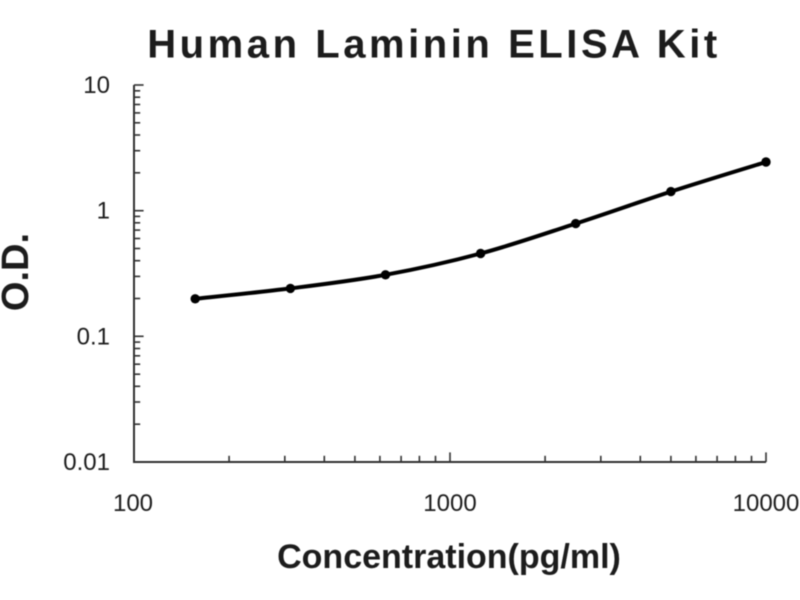 Image resolution: width=800 pixels, height=600 pixels. Describe the element at coordinates (449, 557) in the screenshot. I see `svg-text: Concentration(pg/ml)` at that location.